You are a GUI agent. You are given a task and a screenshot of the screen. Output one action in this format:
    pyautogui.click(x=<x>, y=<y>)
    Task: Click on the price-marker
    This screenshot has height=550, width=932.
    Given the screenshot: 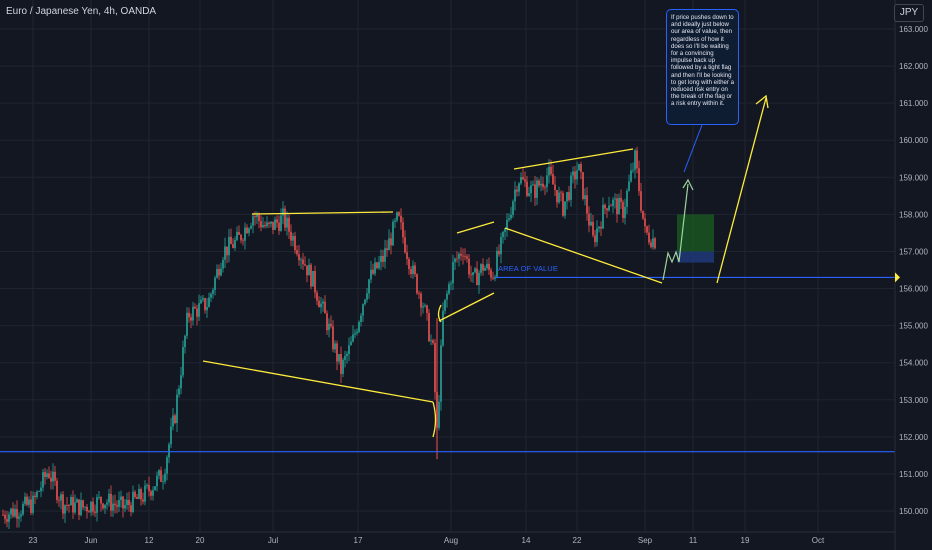 What is the action you would take?
    pyautogui.click(x=897, y=277)
    